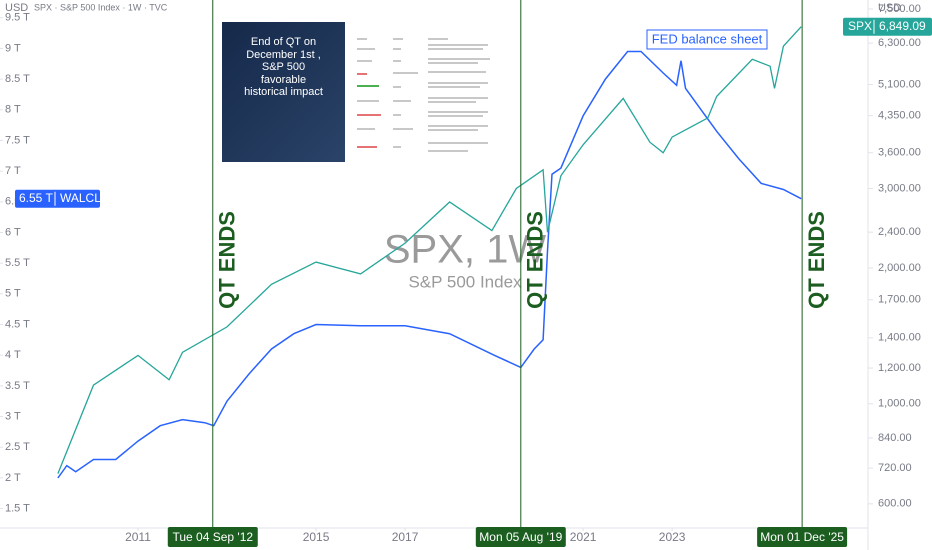 This screenshot has width=932, height=550. Describe the element at coordinates (13, 110) in the screenshot. I see `y-tick-label: 8 T` at that location.